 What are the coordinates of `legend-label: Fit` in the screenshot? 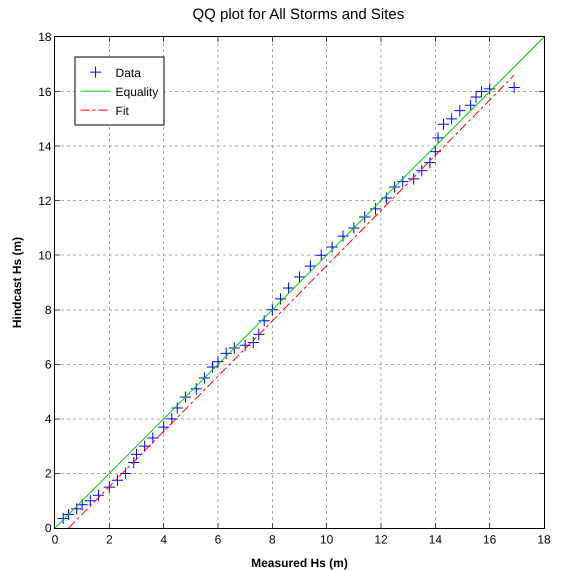 It's located at (123, 111).